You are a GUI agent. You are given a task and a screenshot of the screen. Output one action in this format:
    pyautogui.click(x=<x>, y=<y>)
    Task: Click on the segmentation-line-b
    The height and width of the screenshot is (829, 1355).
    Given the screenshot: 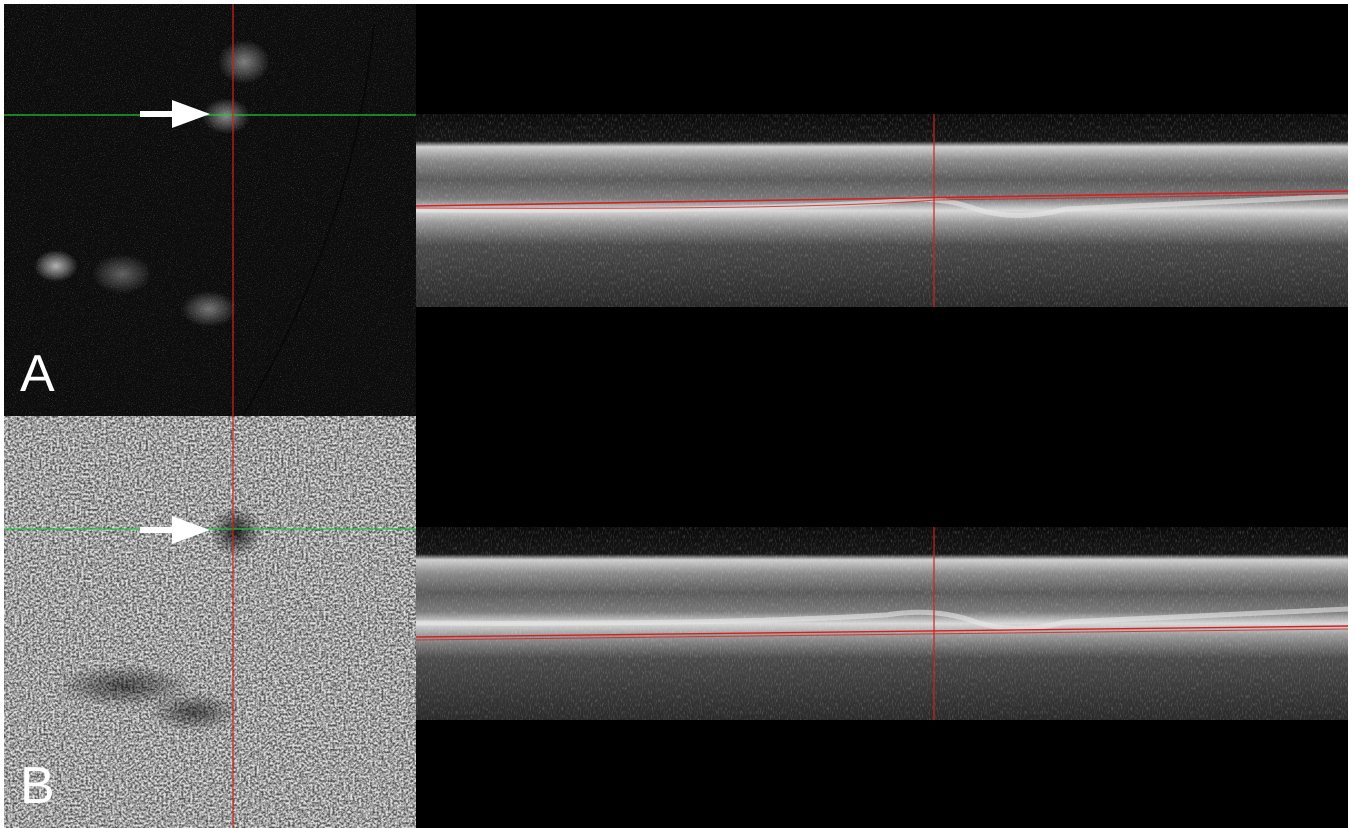 What is the action you would take?
    pyautogui.click(x=882, y=631)
    